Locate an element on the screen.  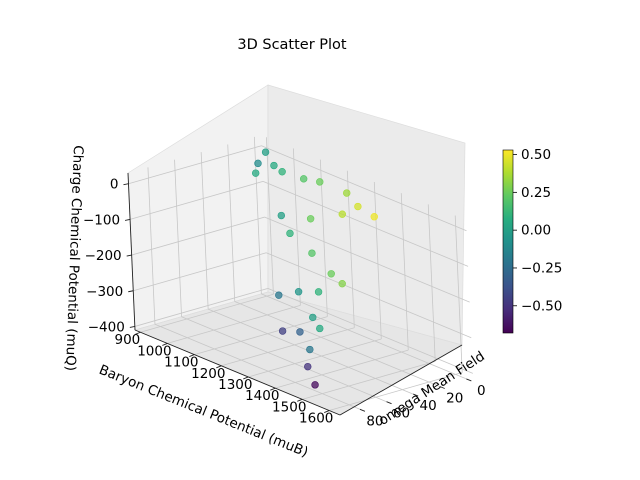
x-tick-label: 1300 is located at coordinates (235, 385).